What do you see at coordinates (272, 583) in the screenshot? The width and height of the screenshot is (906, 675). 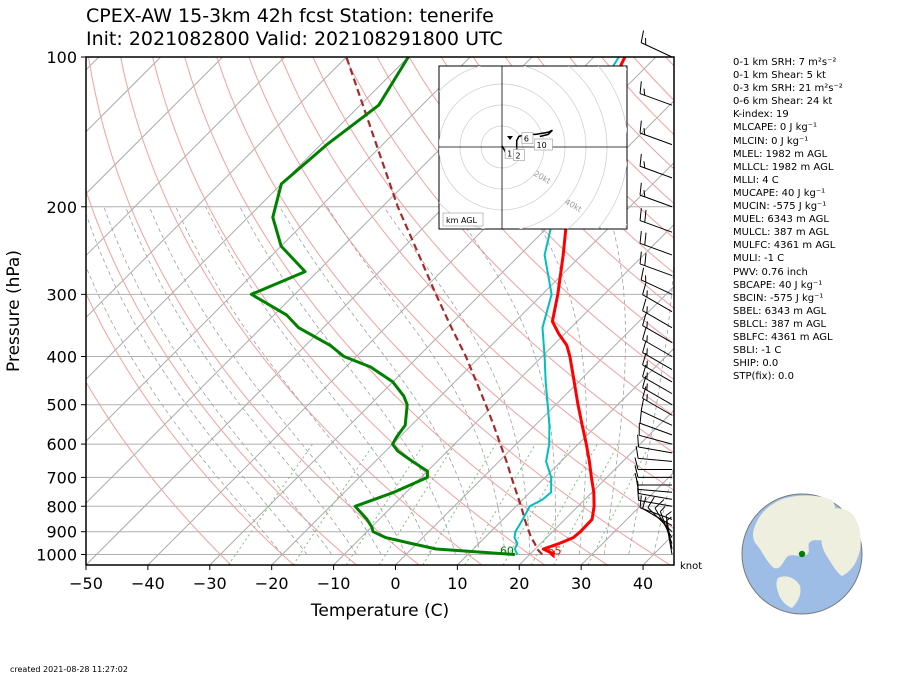 I see `x-tick-label: −20` at bounding box center [272, 583].